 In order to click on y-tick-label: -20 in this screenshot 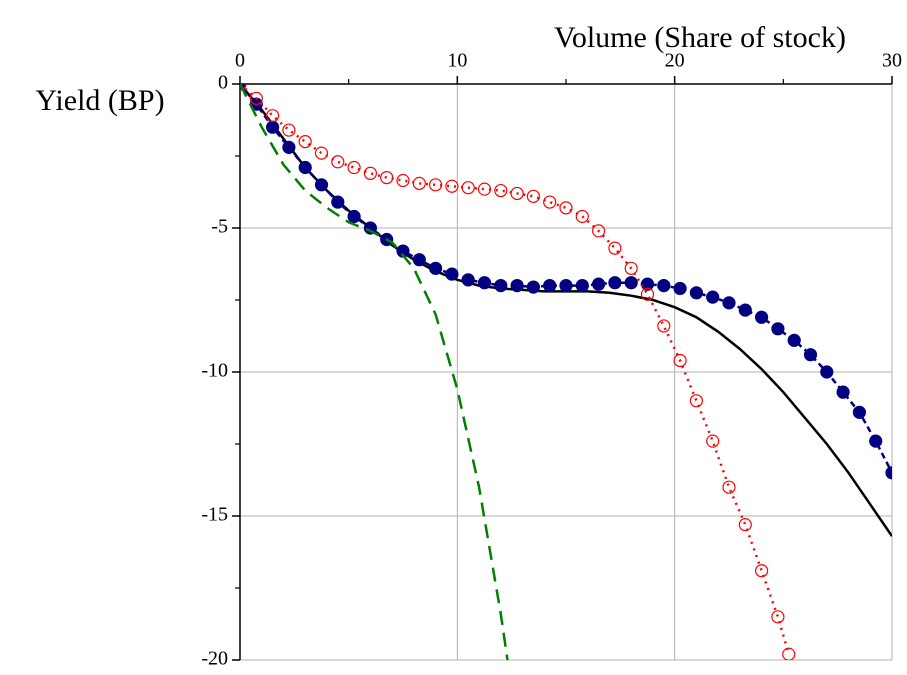, I will do `click(214, 659)`.